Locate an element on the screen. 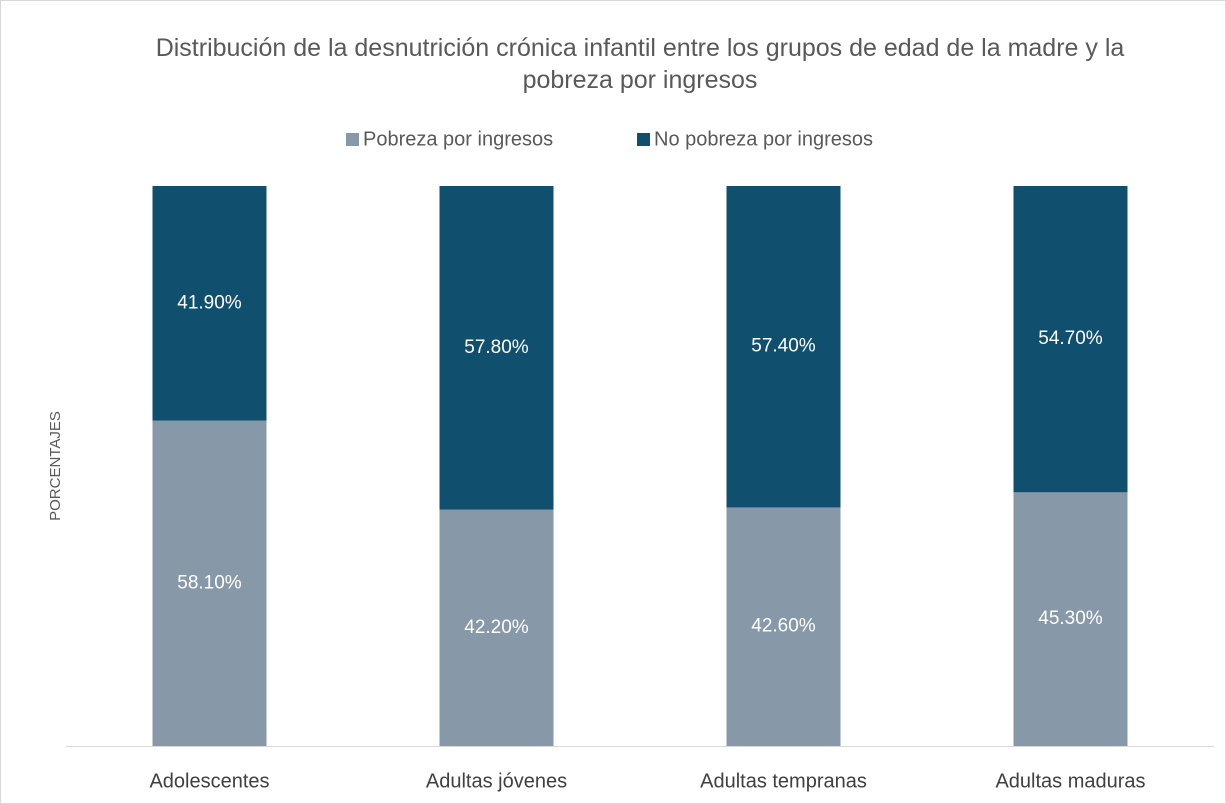 Image resolution: width=1226 pixels, height=804 pixels. data-label: 42.20% is located at coordinates (496, 627).